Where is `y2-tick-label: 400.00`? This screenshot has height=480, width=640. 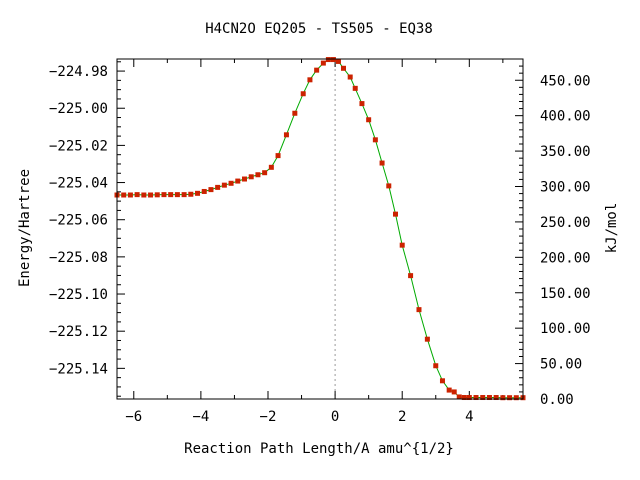
y2-tick-label: 400.00 is located at coordinates (565, 117).